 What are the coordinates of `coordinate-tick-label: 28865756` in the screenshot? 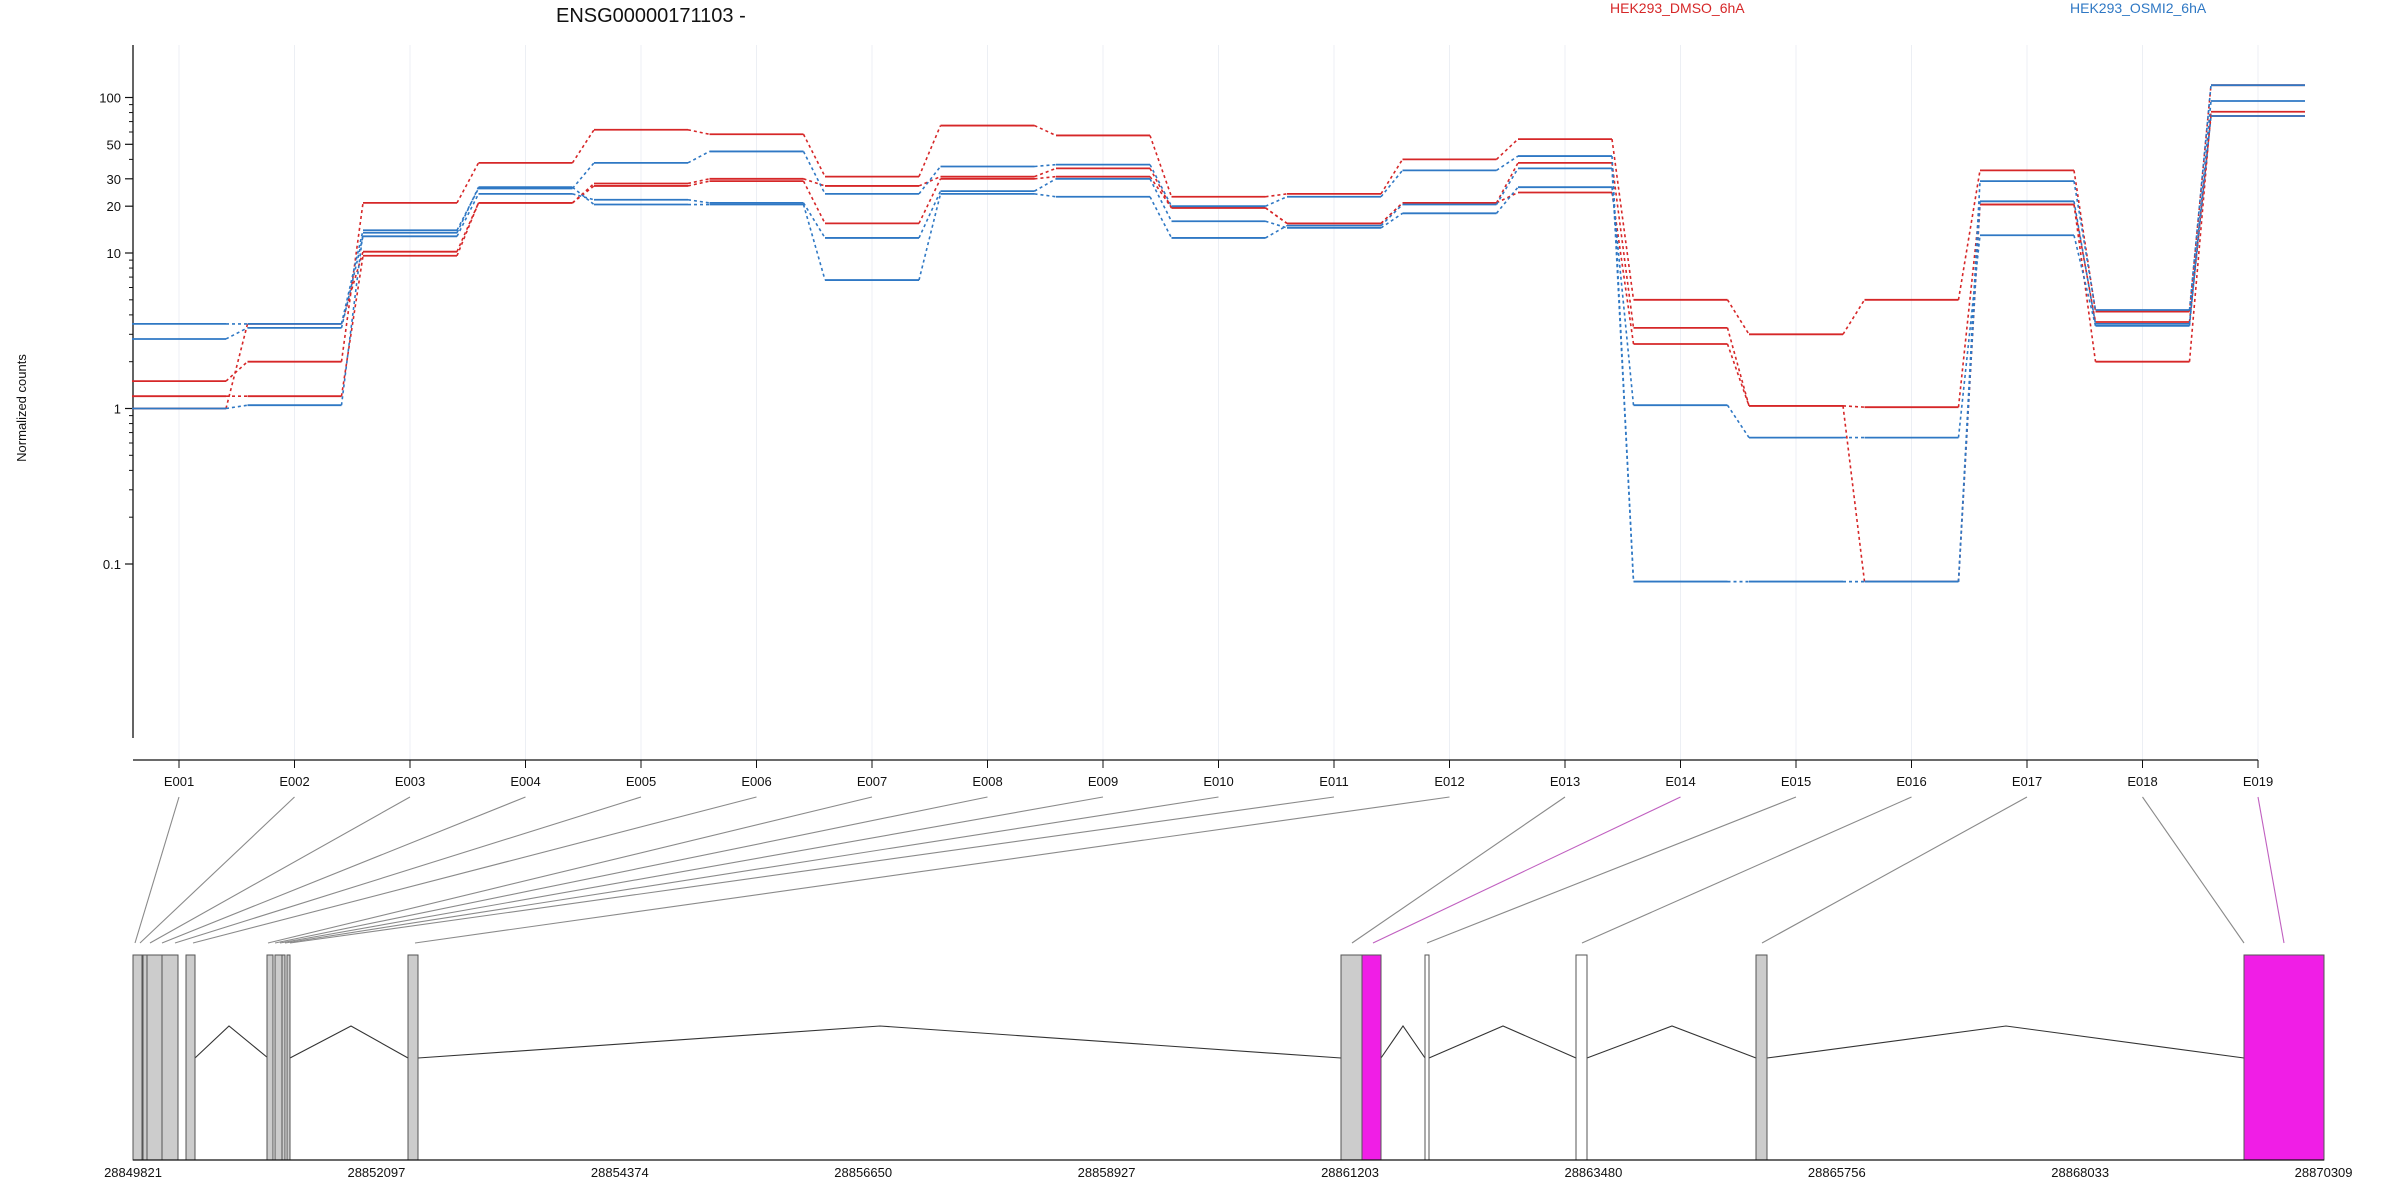 It's located at (1837, 1172).